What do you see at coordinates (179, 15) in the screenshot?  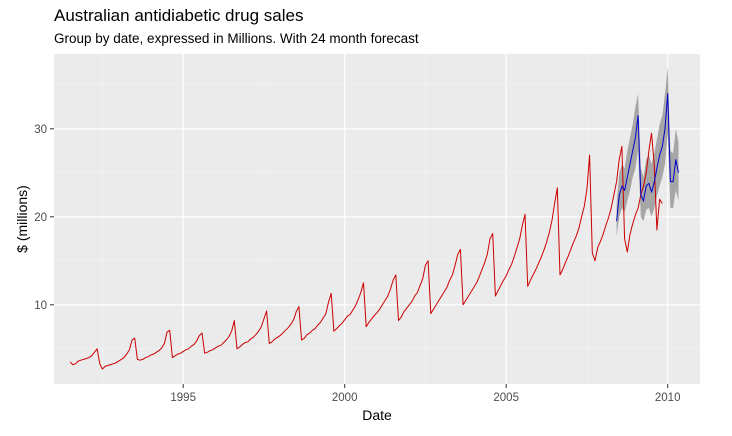 I see `chart-title: Australian antidiabetic drug sales` at bounding box center [179, 15].